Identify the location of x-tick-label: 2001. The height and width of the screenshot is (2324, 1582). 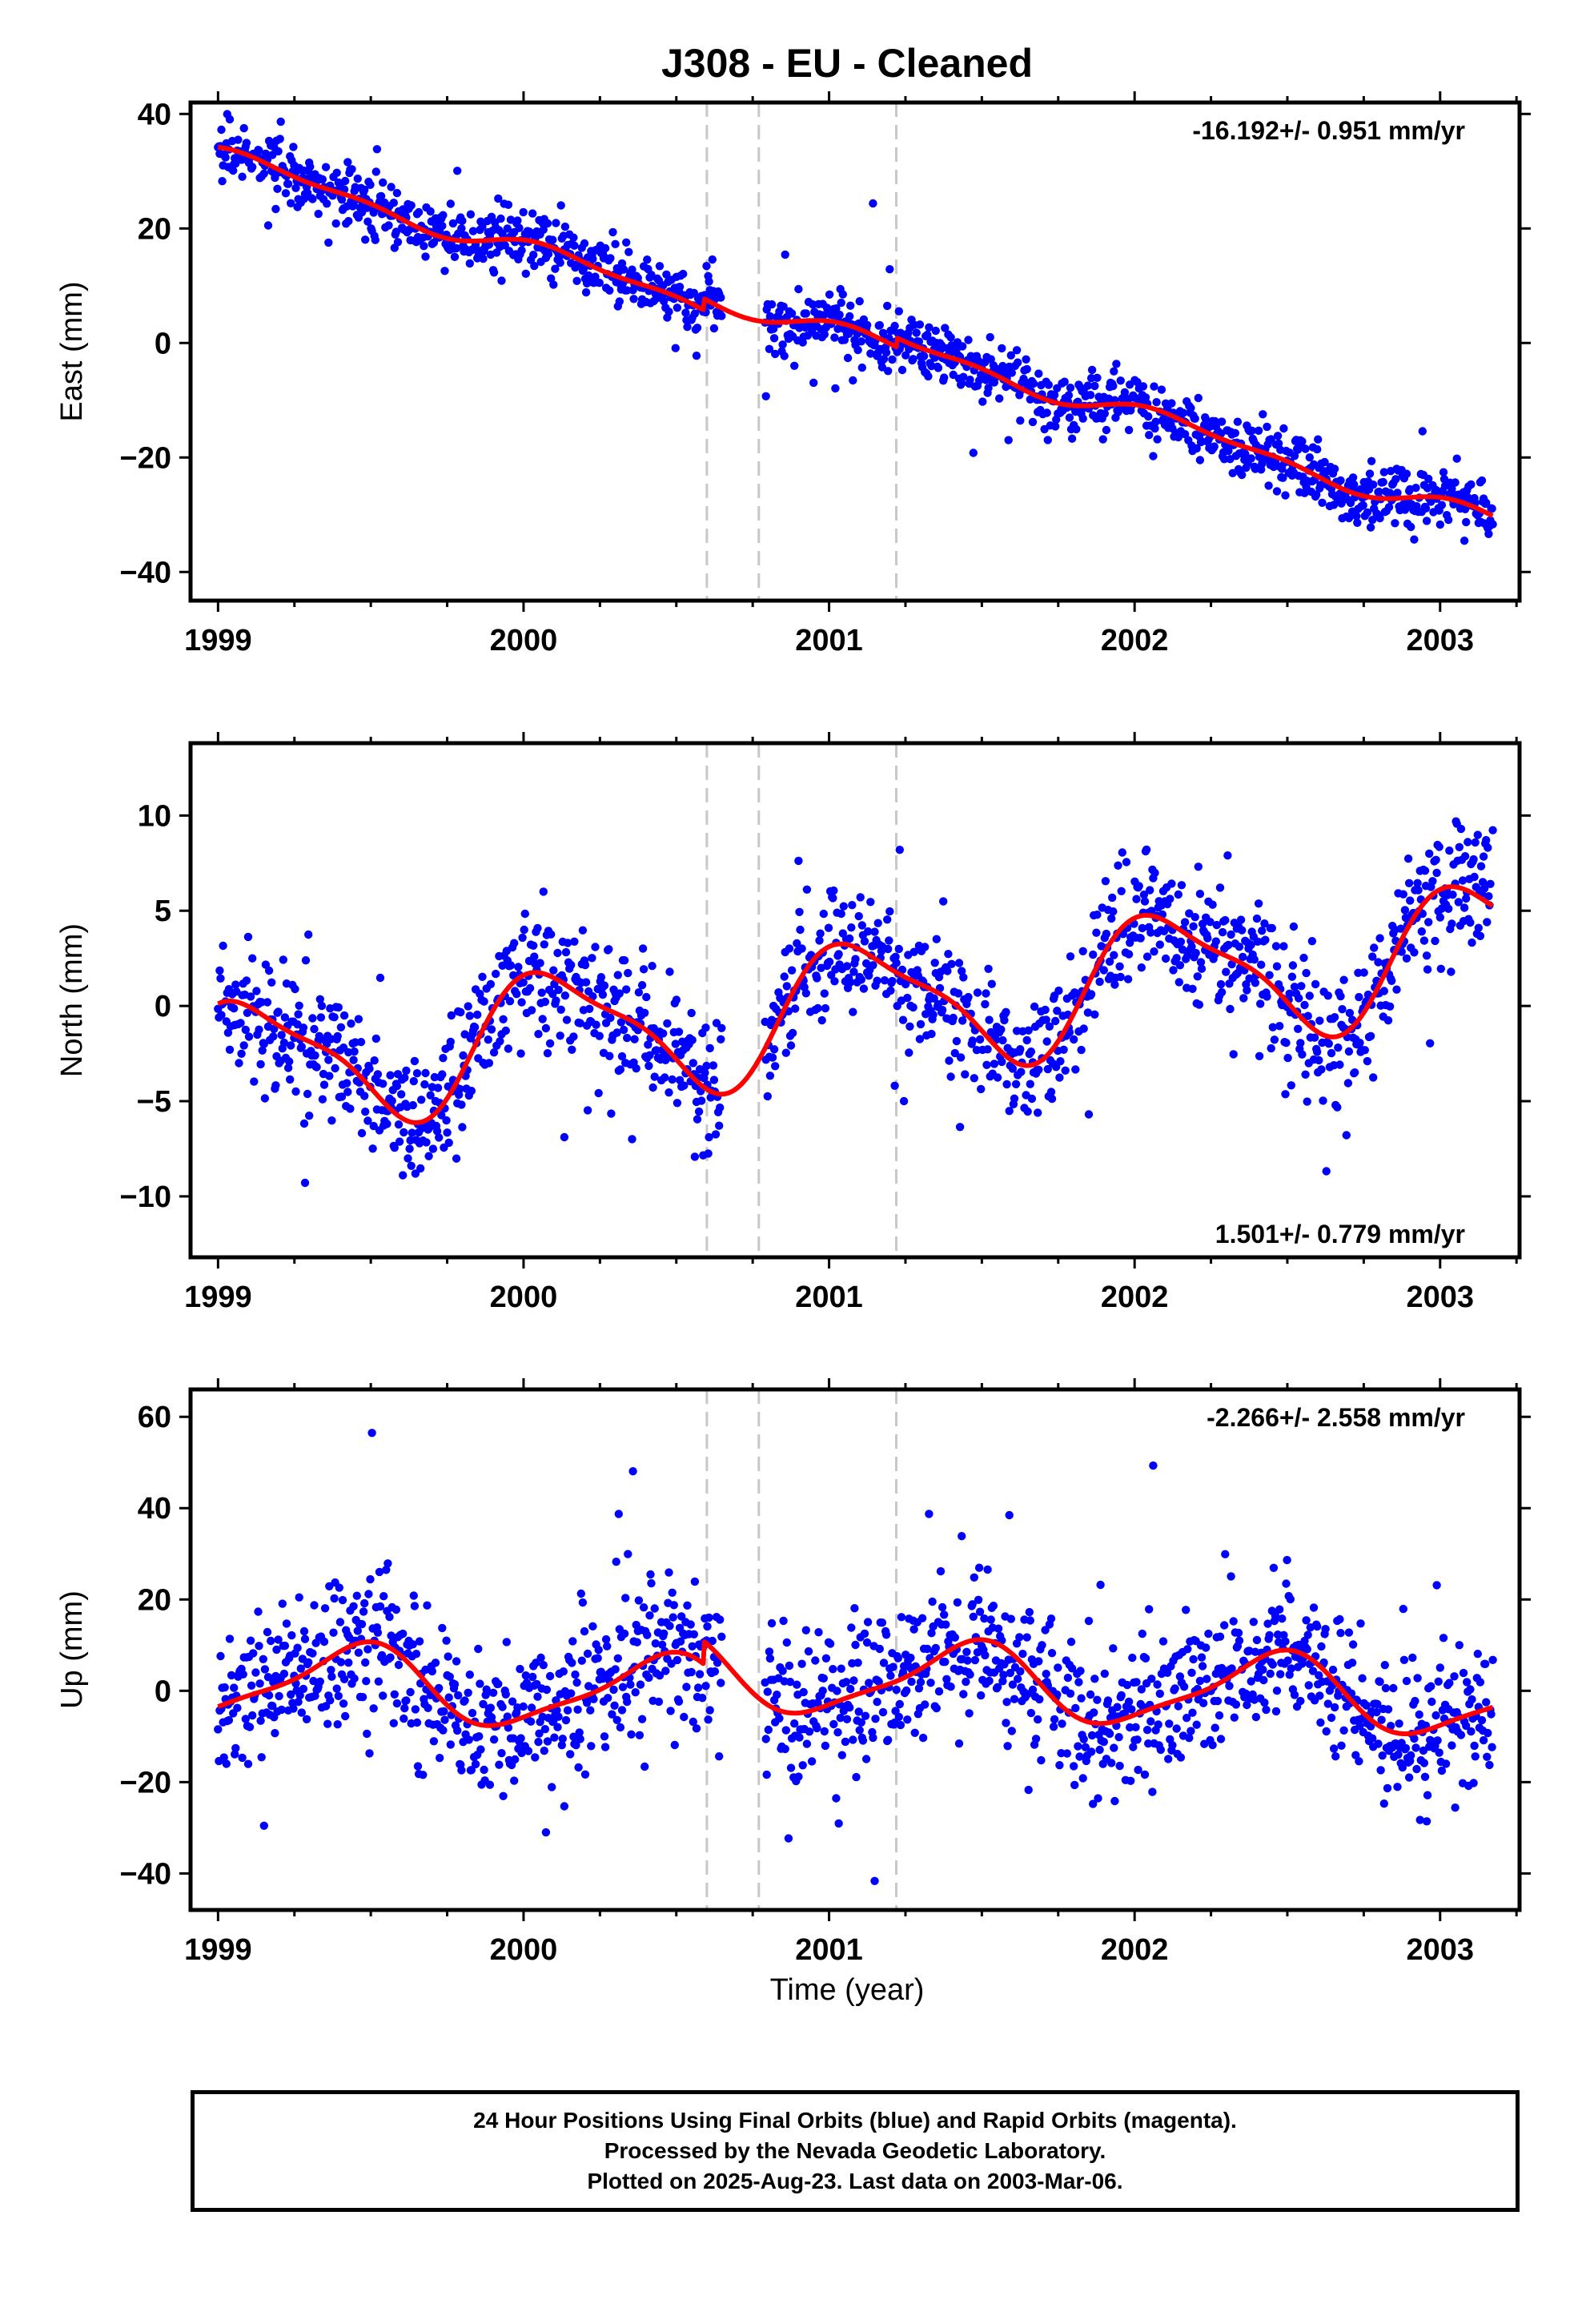
(829, 640).